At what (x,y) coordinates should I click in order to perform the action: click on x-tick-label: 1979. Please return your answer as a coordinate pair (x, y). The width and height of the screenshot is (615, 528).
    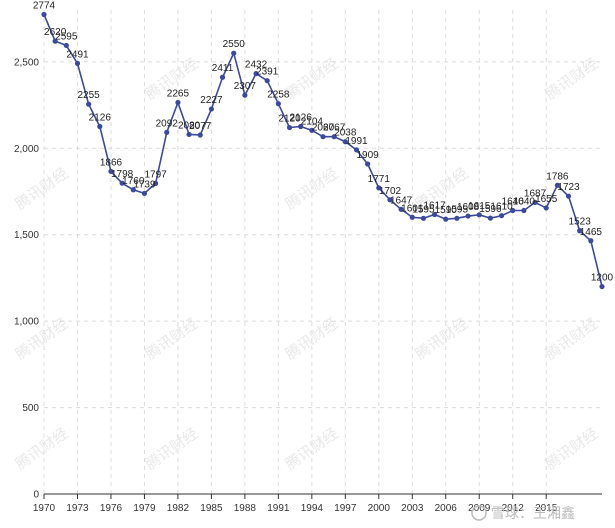
    Looking at the image, I should click on (144, 508).